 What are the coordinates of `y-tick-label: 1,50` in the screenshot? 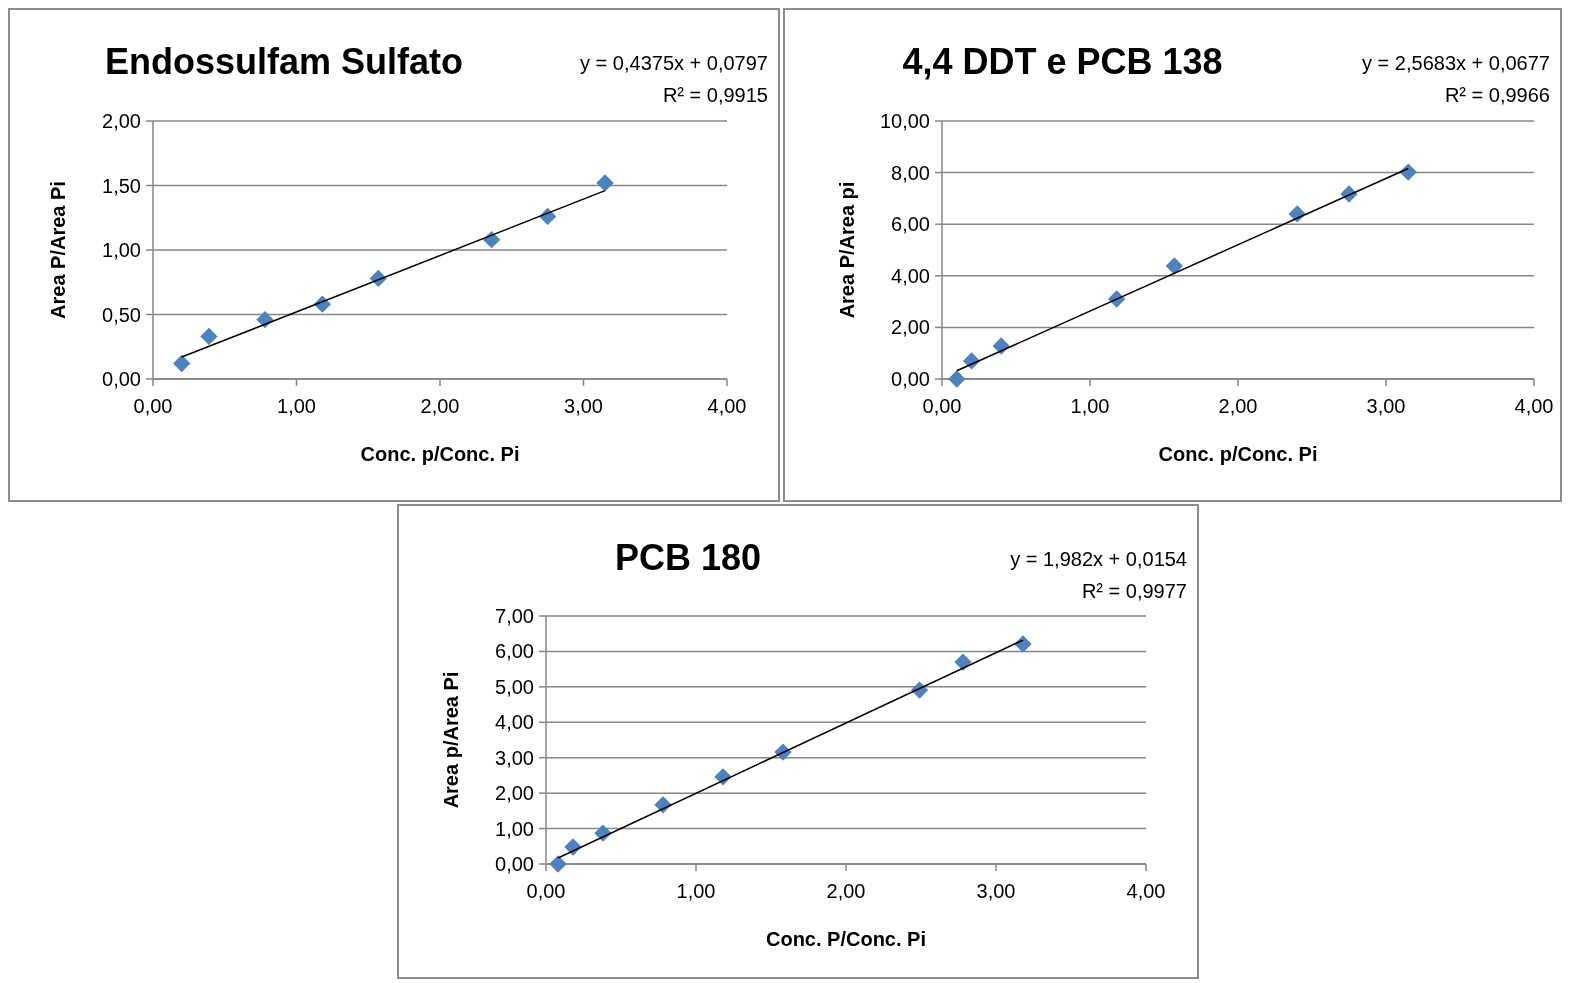 It's located at (121, 185).